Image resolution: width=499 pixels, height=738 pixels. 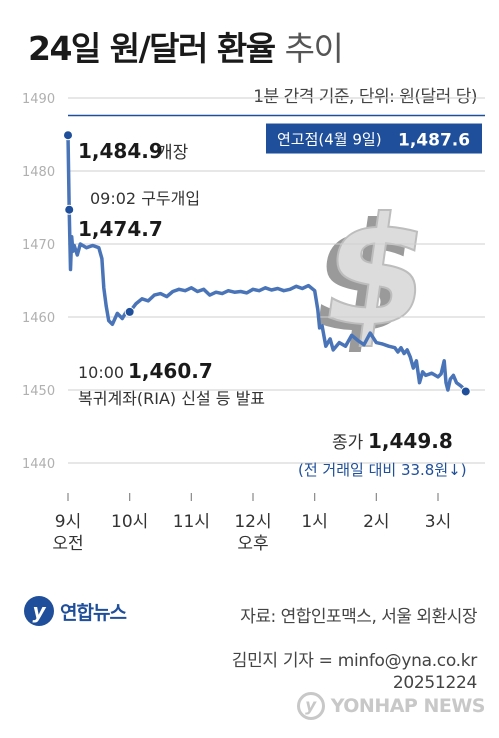 What do you see at coordinates (38, 318) in the screenshot?
I see `y-tick-label-1460: 1460` at bounding box center [38, 318].